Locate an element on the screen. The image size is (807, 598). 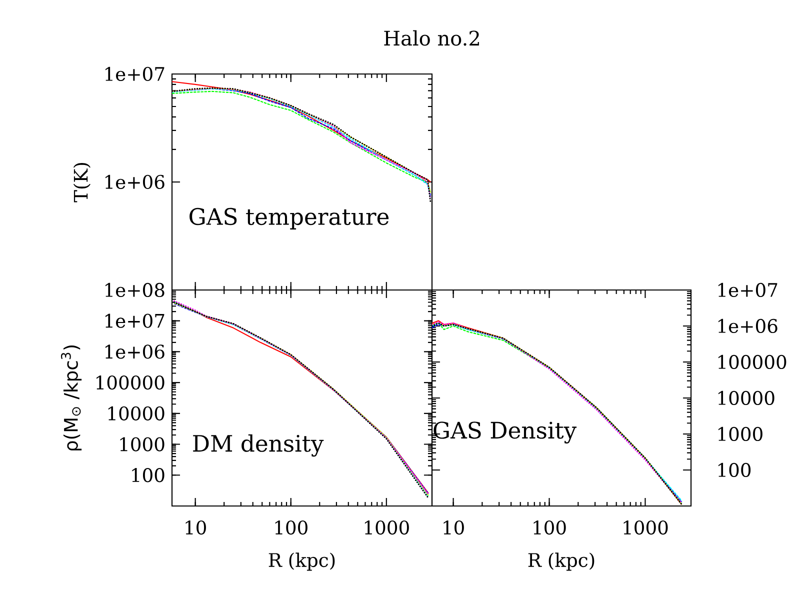
annotation: GAS temperature is located at coordinates (289, 219).